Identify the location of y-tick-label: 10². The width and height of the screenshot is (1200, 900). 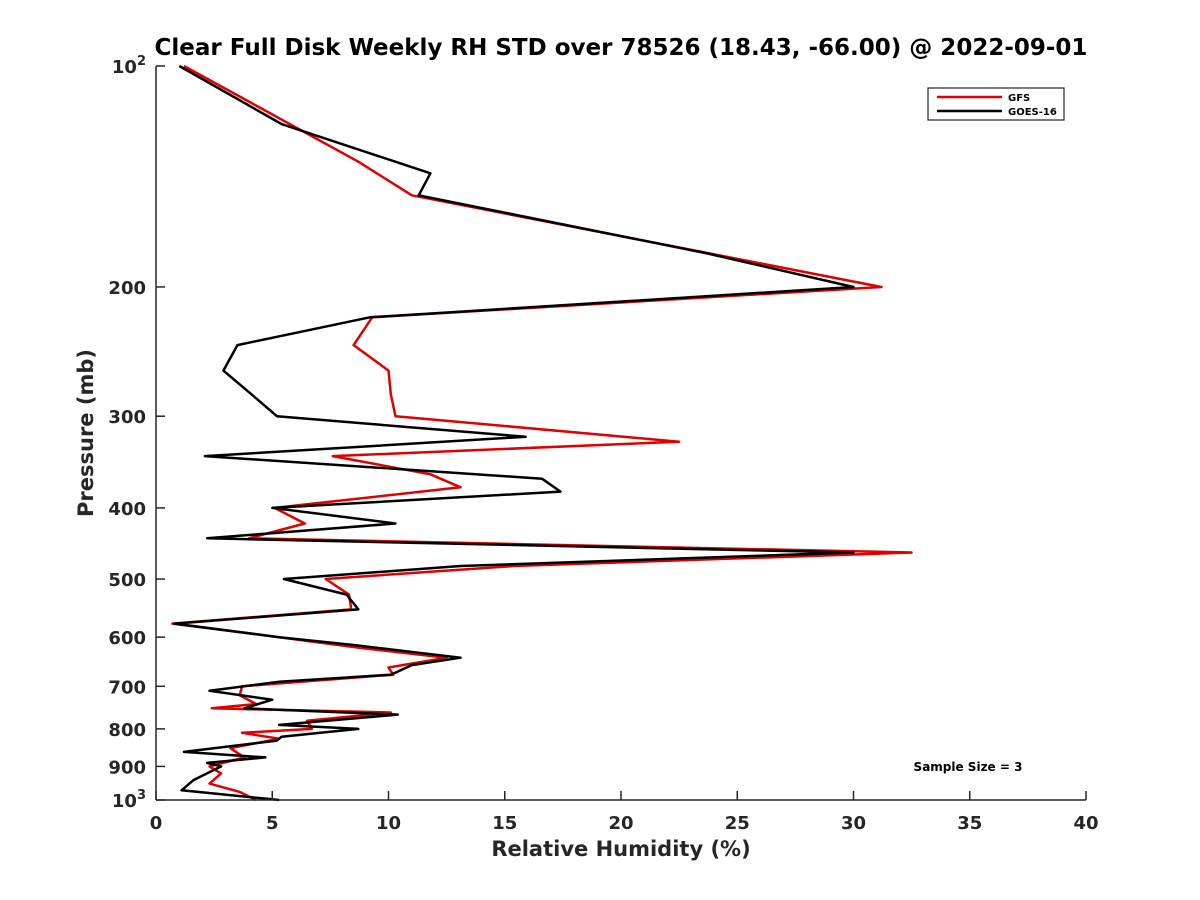
(129, 66).